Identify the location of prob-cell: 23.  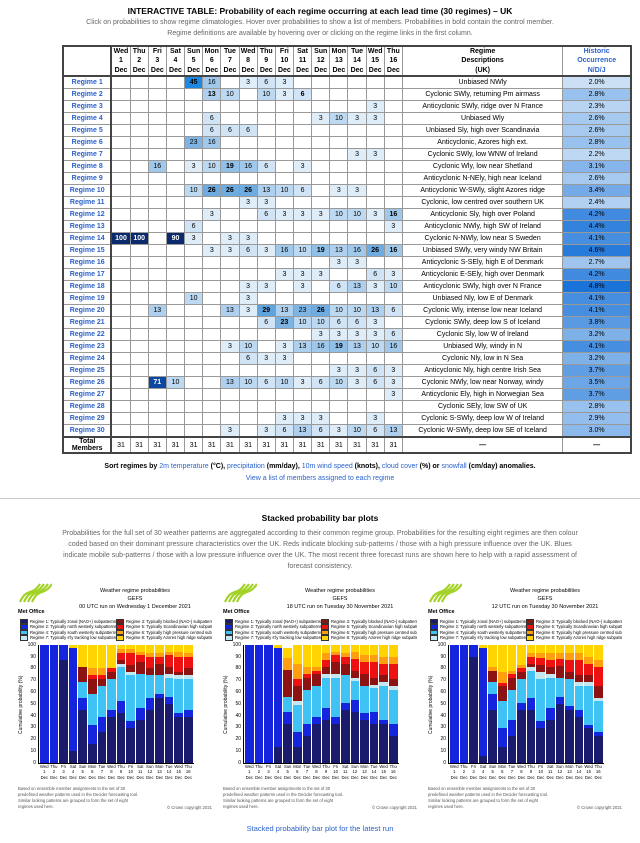
(284, 323).